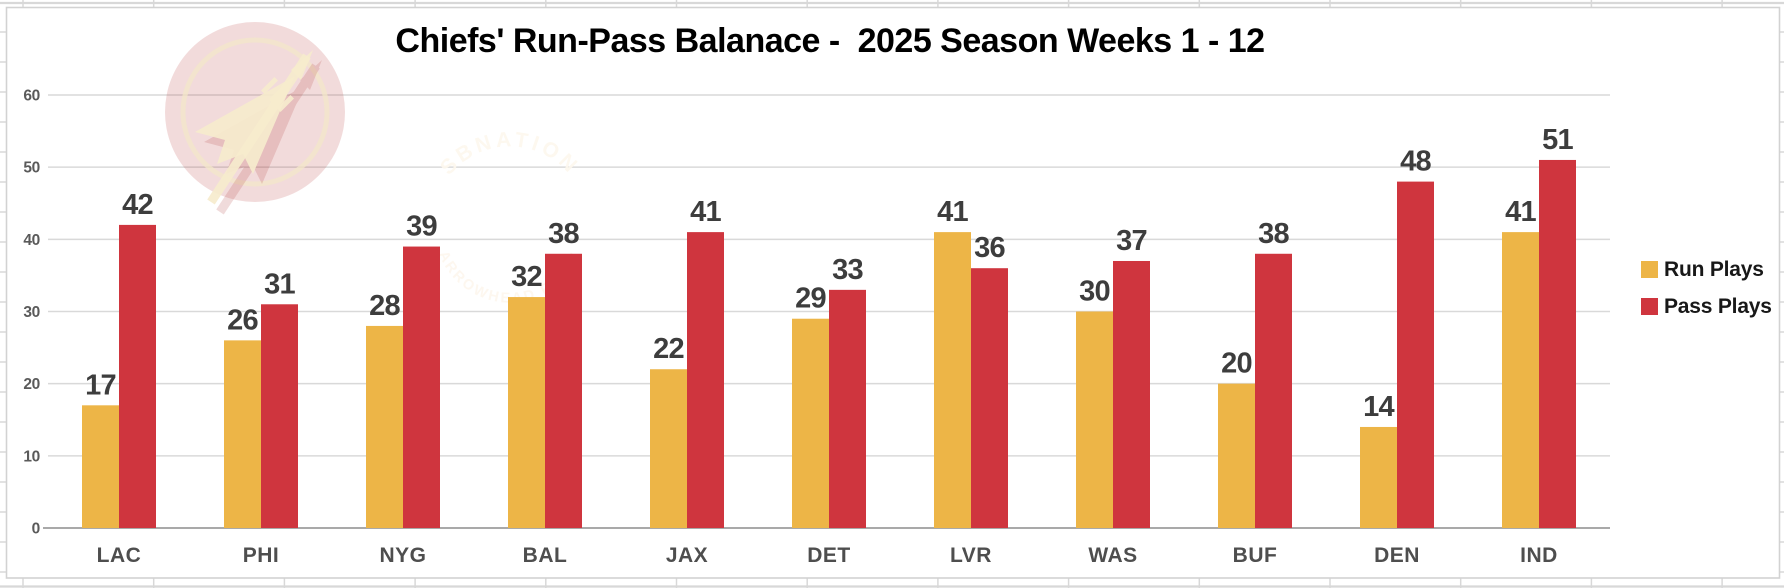 This screenshot has height=588, width=1784. Describe the element at coordinates (384, 306) in the screenshot. I see `value-label-run-NYG: 28` at that location.